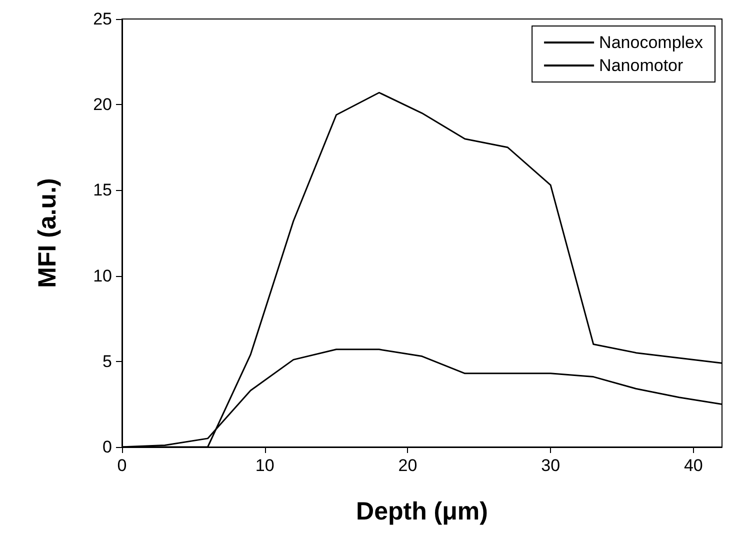  I want to click on y-tick-label: 25, so click(102, 19).